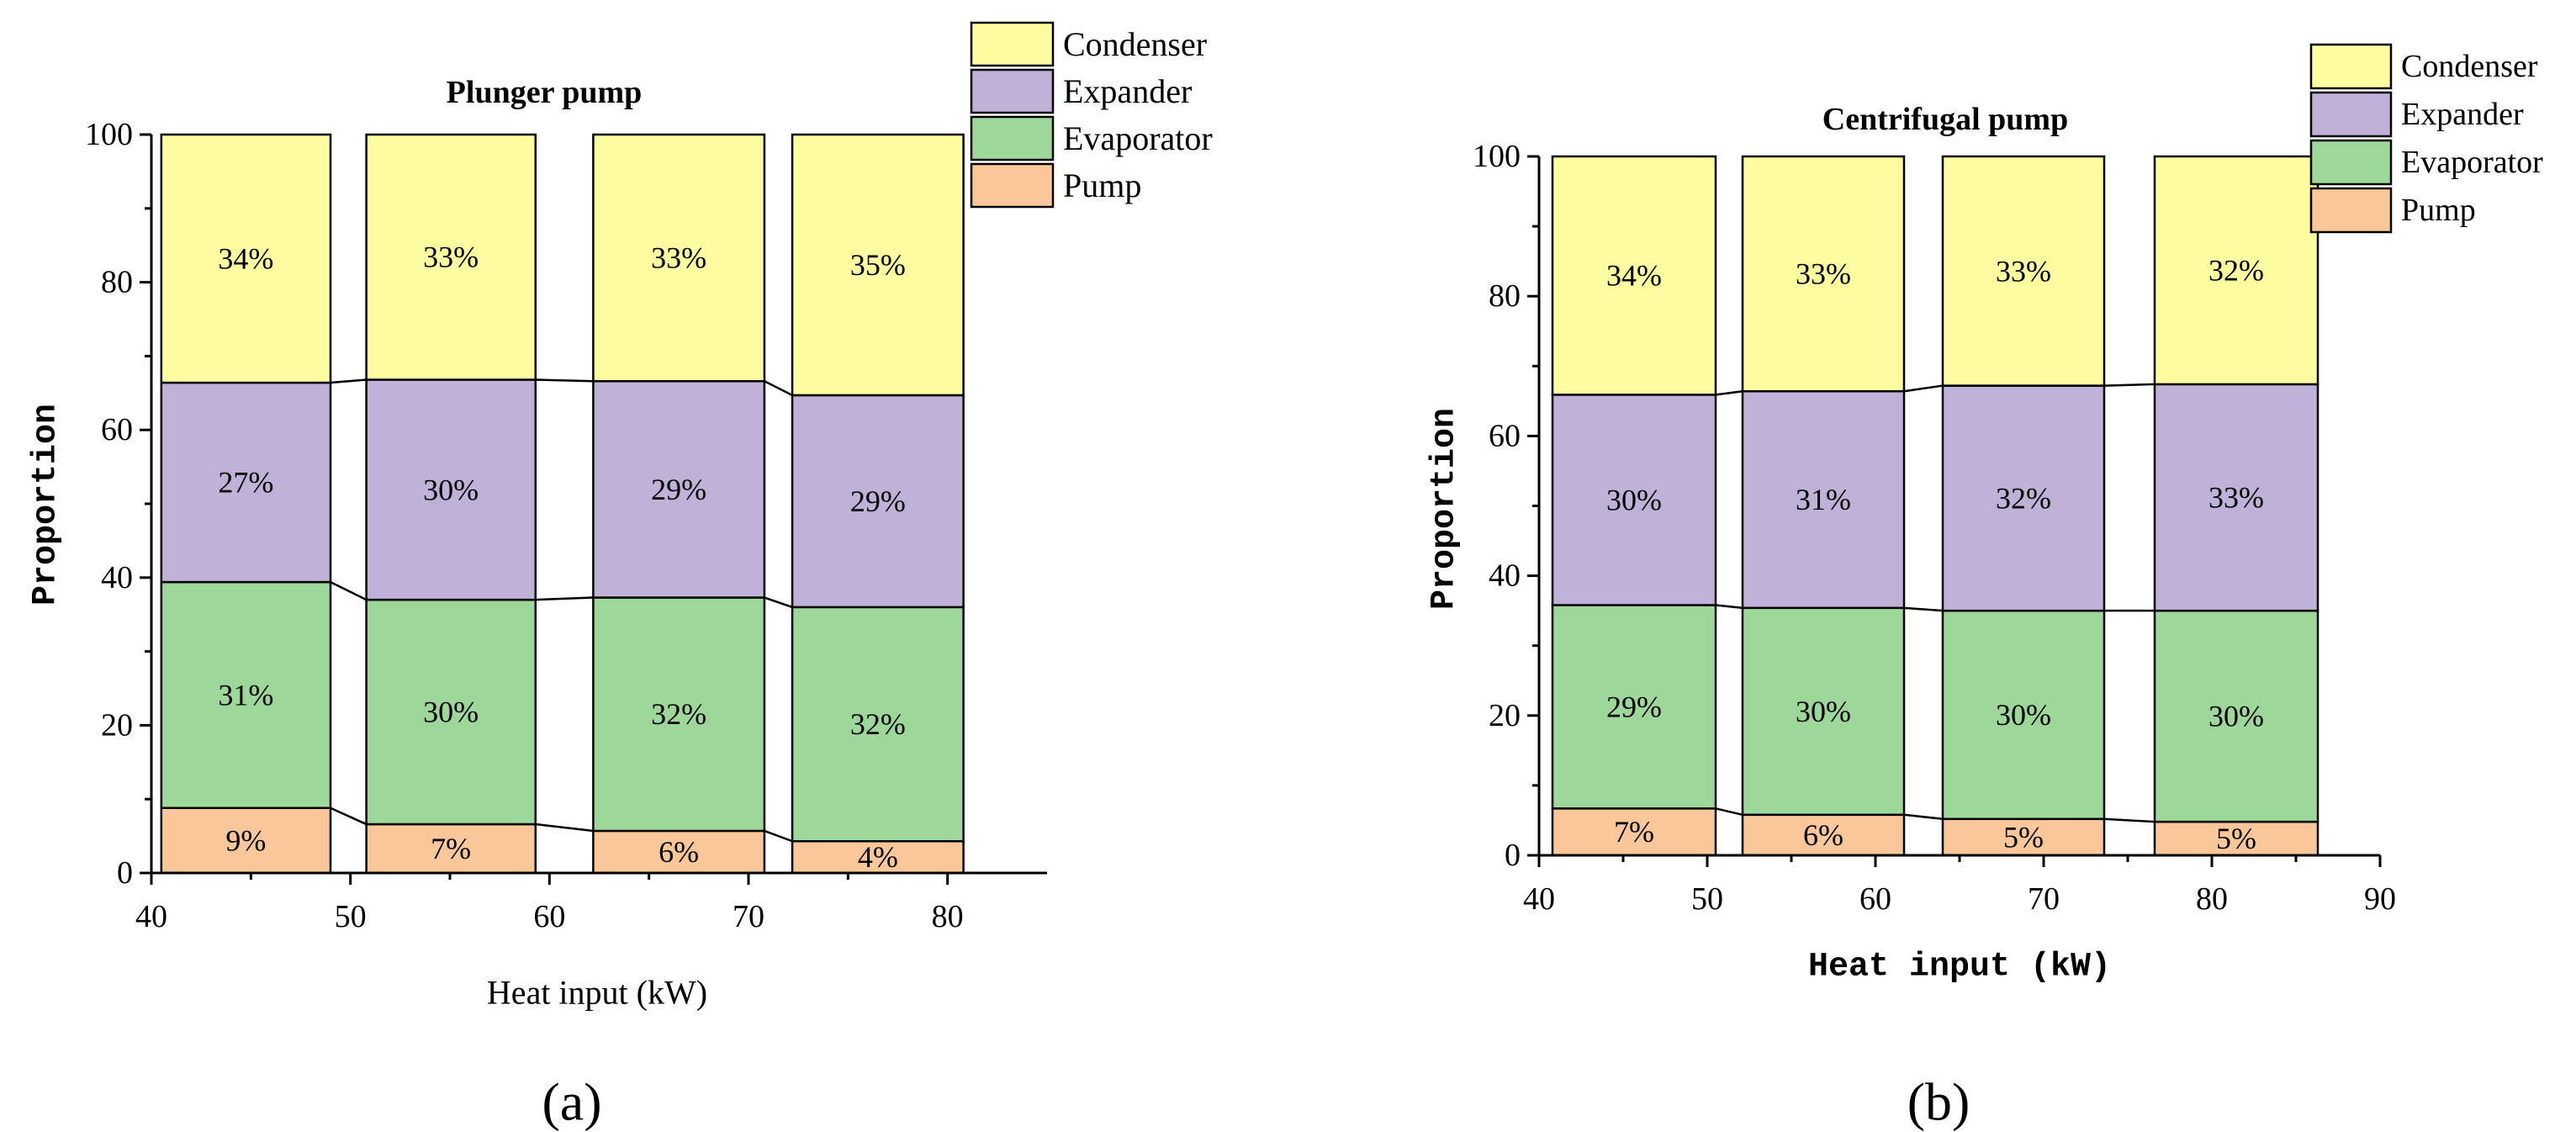 The height and width of the screenshot is (1132, 2576). What do you see at coordinates (2380, 899) in the screenshot?
I see `centrifugal-x-tick-label-90: 90` at bounding box center [2380, 899].